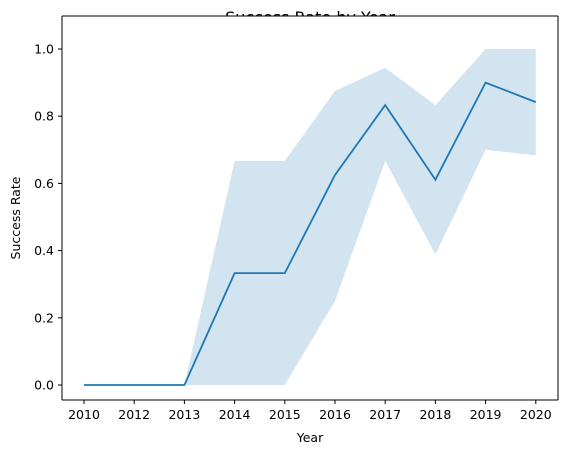  What do you see at coordinates (48, 217) in the screenshot?
I see `y-axis-ticks: 0.0 0.2 0.4 0.6 0.8 1.0` at bounding box center [48, 217].